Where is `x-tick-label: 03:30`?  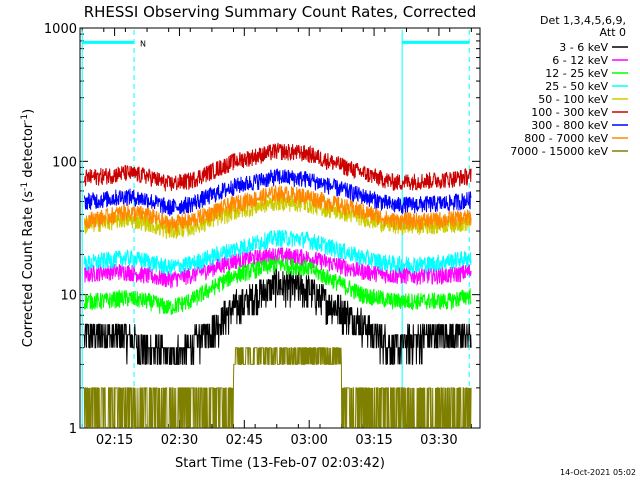 x-tick-label: 03:30 is located at coordinates (438, 440).